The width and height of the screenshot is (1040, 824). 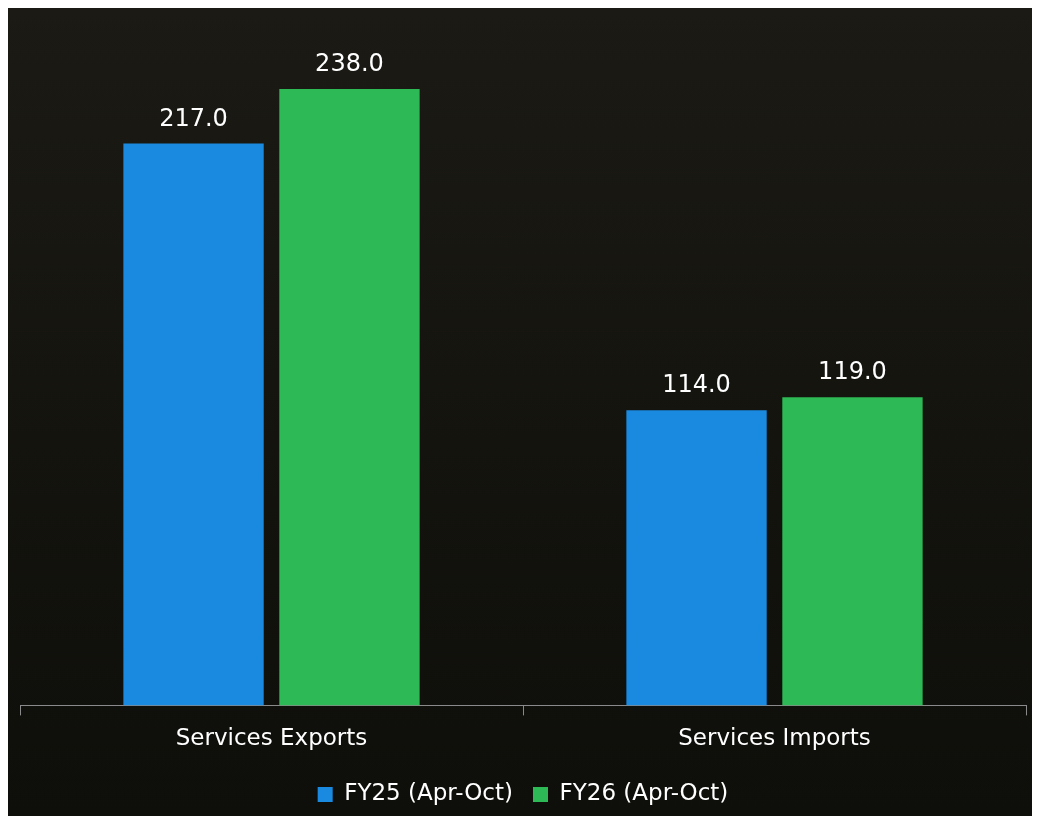 What do you see at coordinates (349, 63) in the screenshot?
I see `data-label: 238.0` at bounding box center [349, 63].